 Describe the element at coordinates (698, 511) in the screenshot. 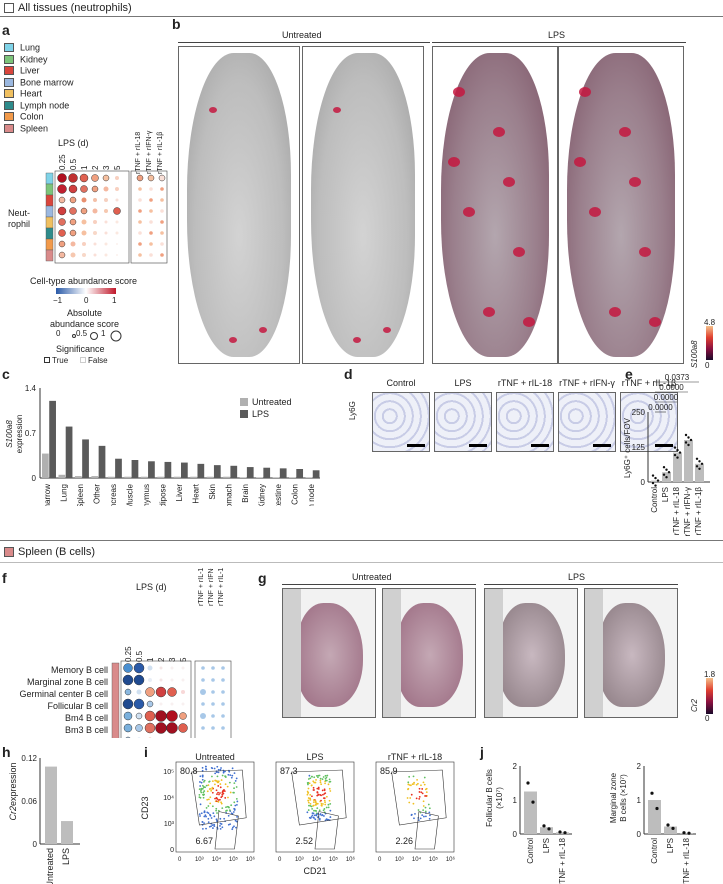

I see `e-xtick: rTNF + rIL-1β` at that location.